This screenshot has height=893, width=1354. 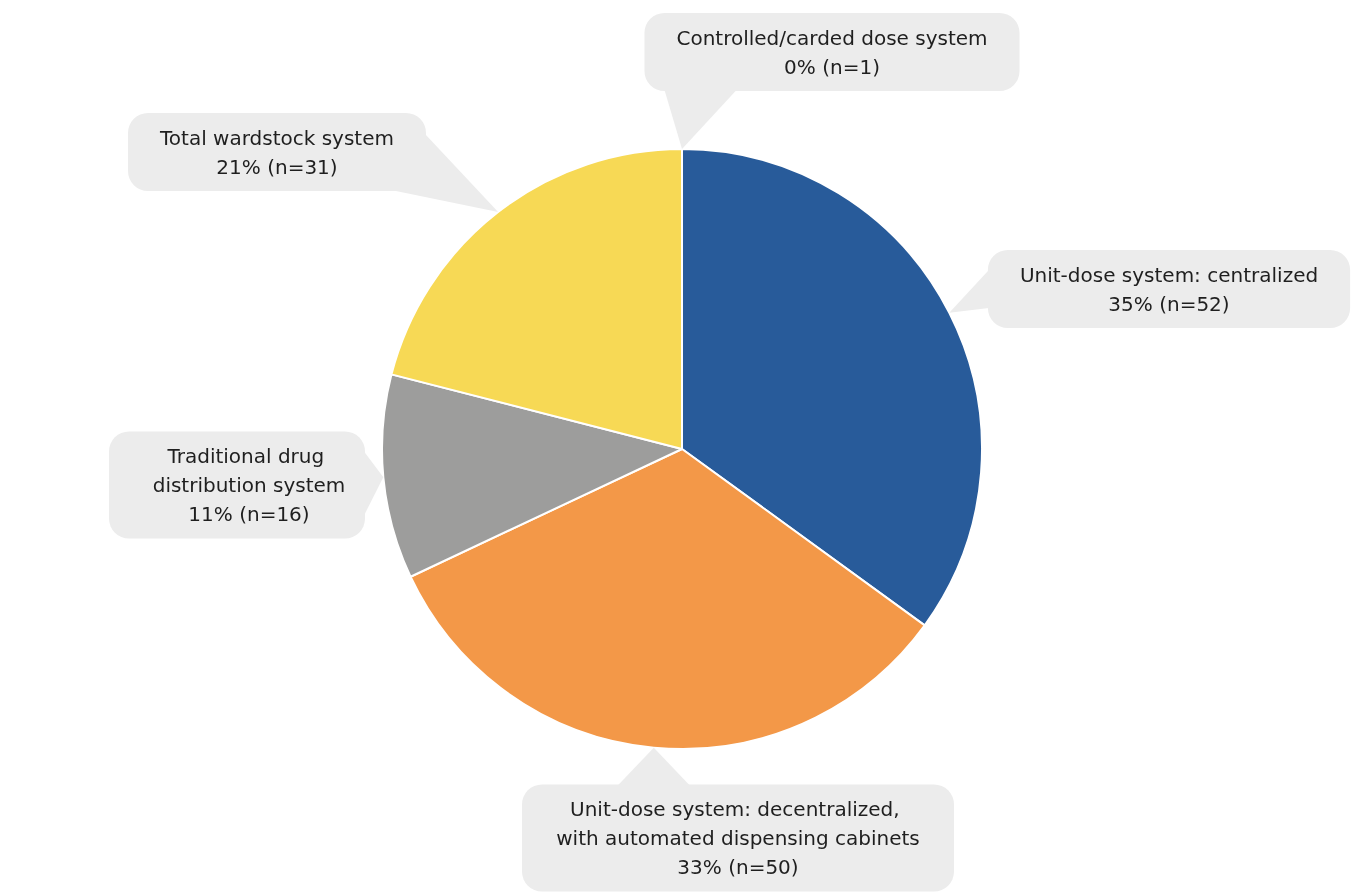 I want to click on data-label: 21% (n=31), so click(x=277, y=166).